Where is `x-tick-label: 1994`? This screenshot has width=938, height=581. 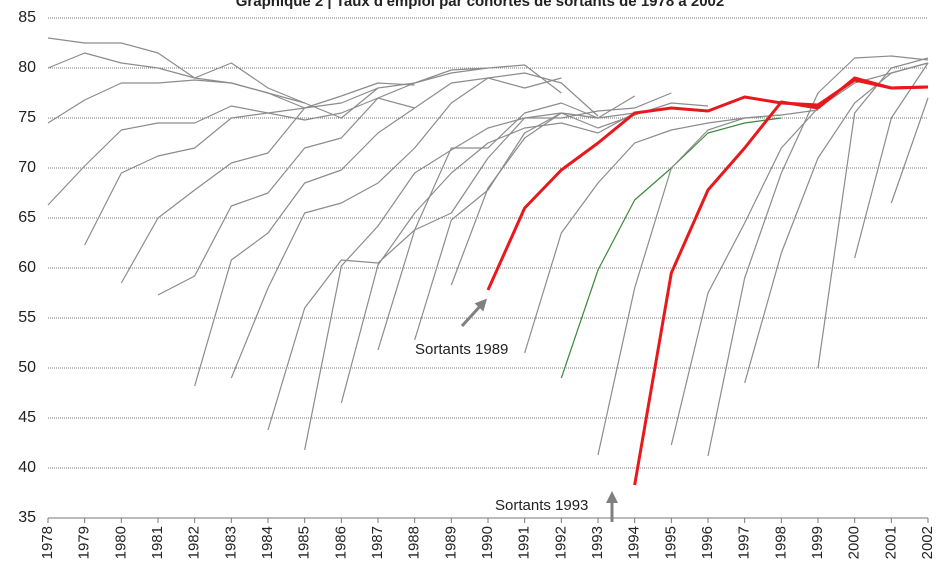
x-tick-label: 1994 is located at coordinates (634, 542).